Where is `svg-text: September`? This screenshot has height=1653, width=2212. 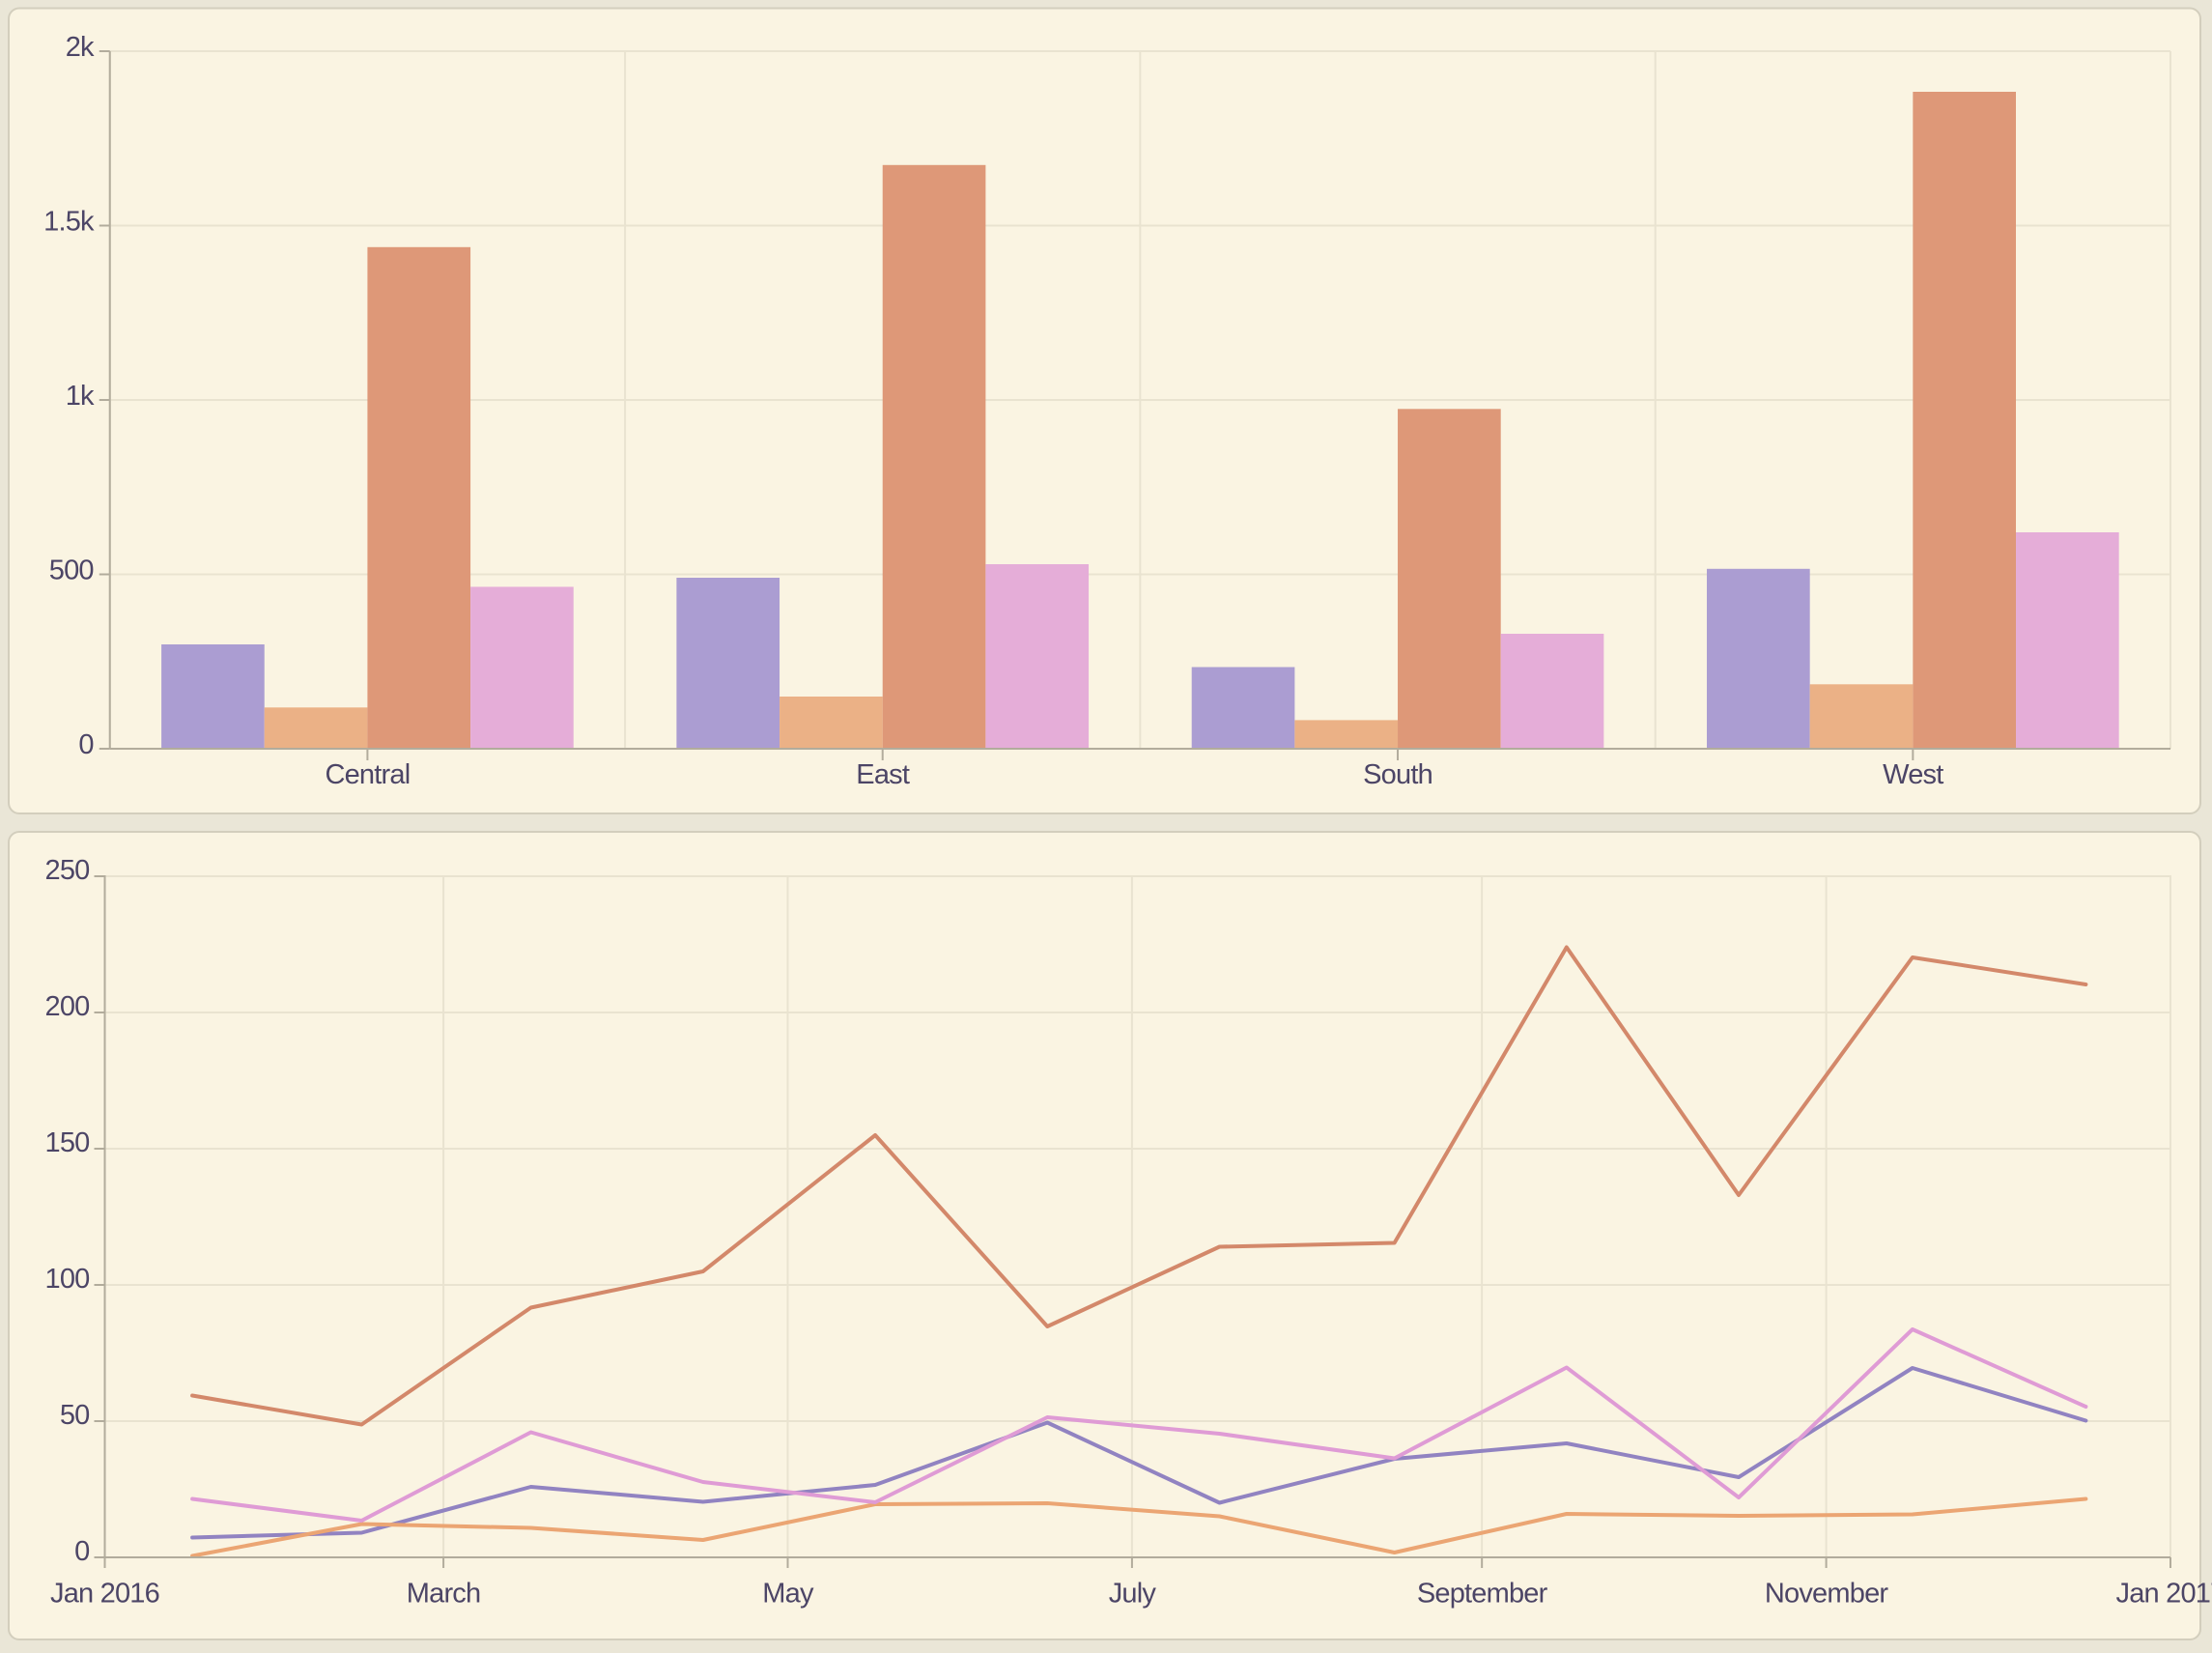
svg-text: September is located at coordinates (1482, 1594).